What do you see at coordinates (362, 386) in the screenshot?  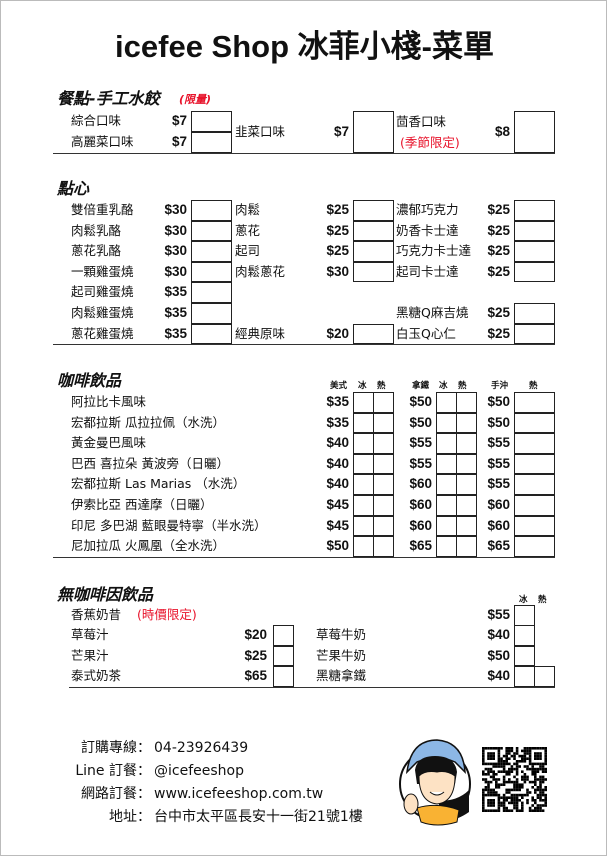 I see `column-header-ice: 冰` at bounding box center [362, 386].